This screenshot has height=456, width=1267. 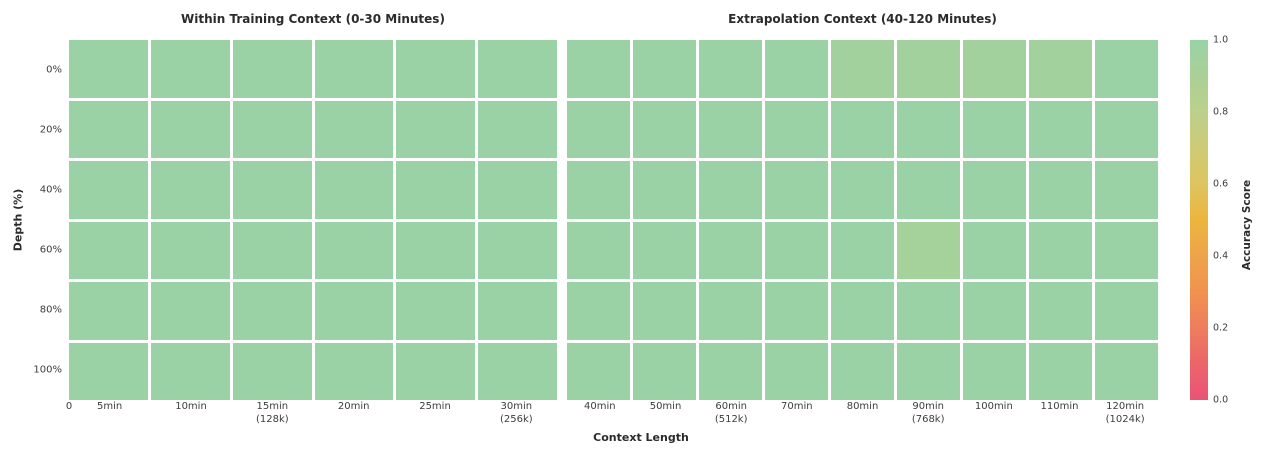 What do you see at coordinates (313, 19) in the screenshot?
I see `left-panel-title: Within Training Context (0-30 Minutes)` at bounding box center [313, 19].